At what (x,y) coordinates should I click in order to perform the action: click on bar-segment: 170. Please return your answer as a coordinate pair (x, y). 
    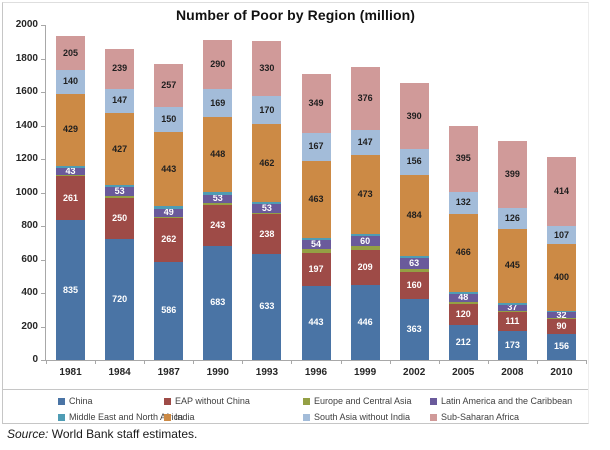
    Looking at the image, I should click on (267, 110).